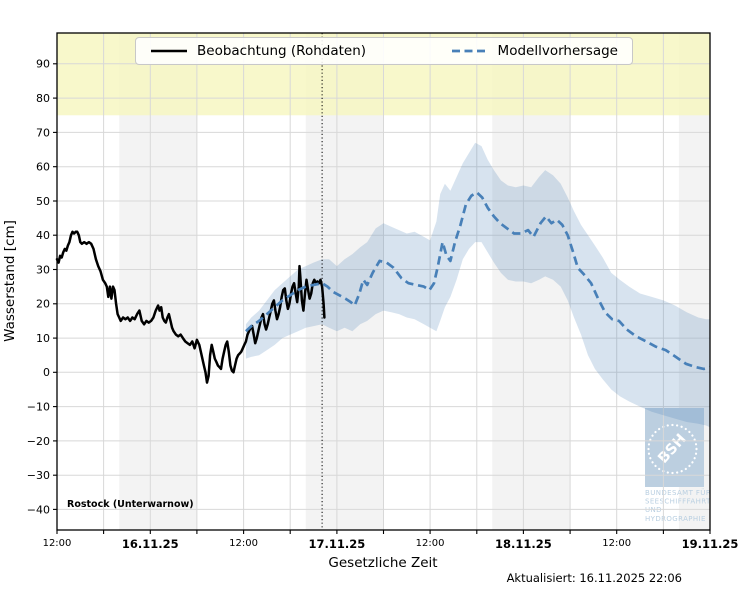 The width and height of the screenshot is (750, 600). What do you see at coordinates (653, 510) in the screenshot?
I see `svg-text: UND` at bounding box center [653, 510].